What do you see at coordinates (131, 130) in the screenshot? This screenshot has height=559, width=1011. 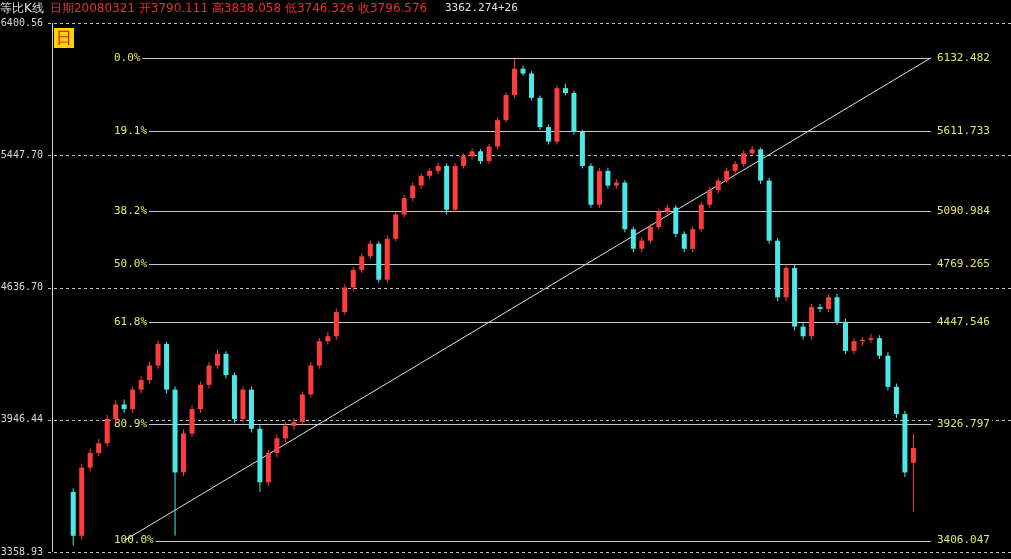 I see `annotation: 19.1%` at bounding box center [131, 130].